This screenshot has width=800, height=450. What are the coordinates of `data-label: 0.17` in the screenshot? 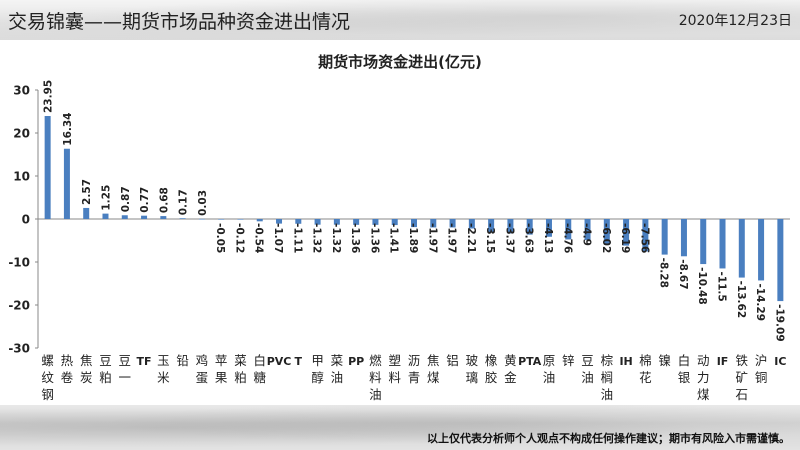 It's located at (184, 202).